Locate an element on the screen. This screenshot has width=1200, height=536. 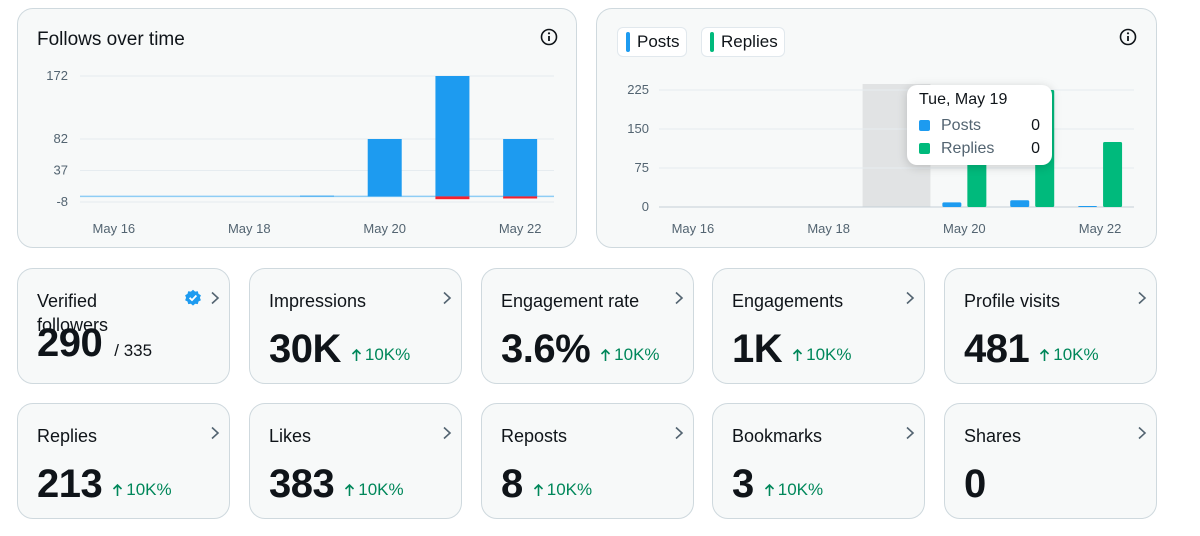
tooltip-replies-label: Replies is located at coordinates (968, 148).